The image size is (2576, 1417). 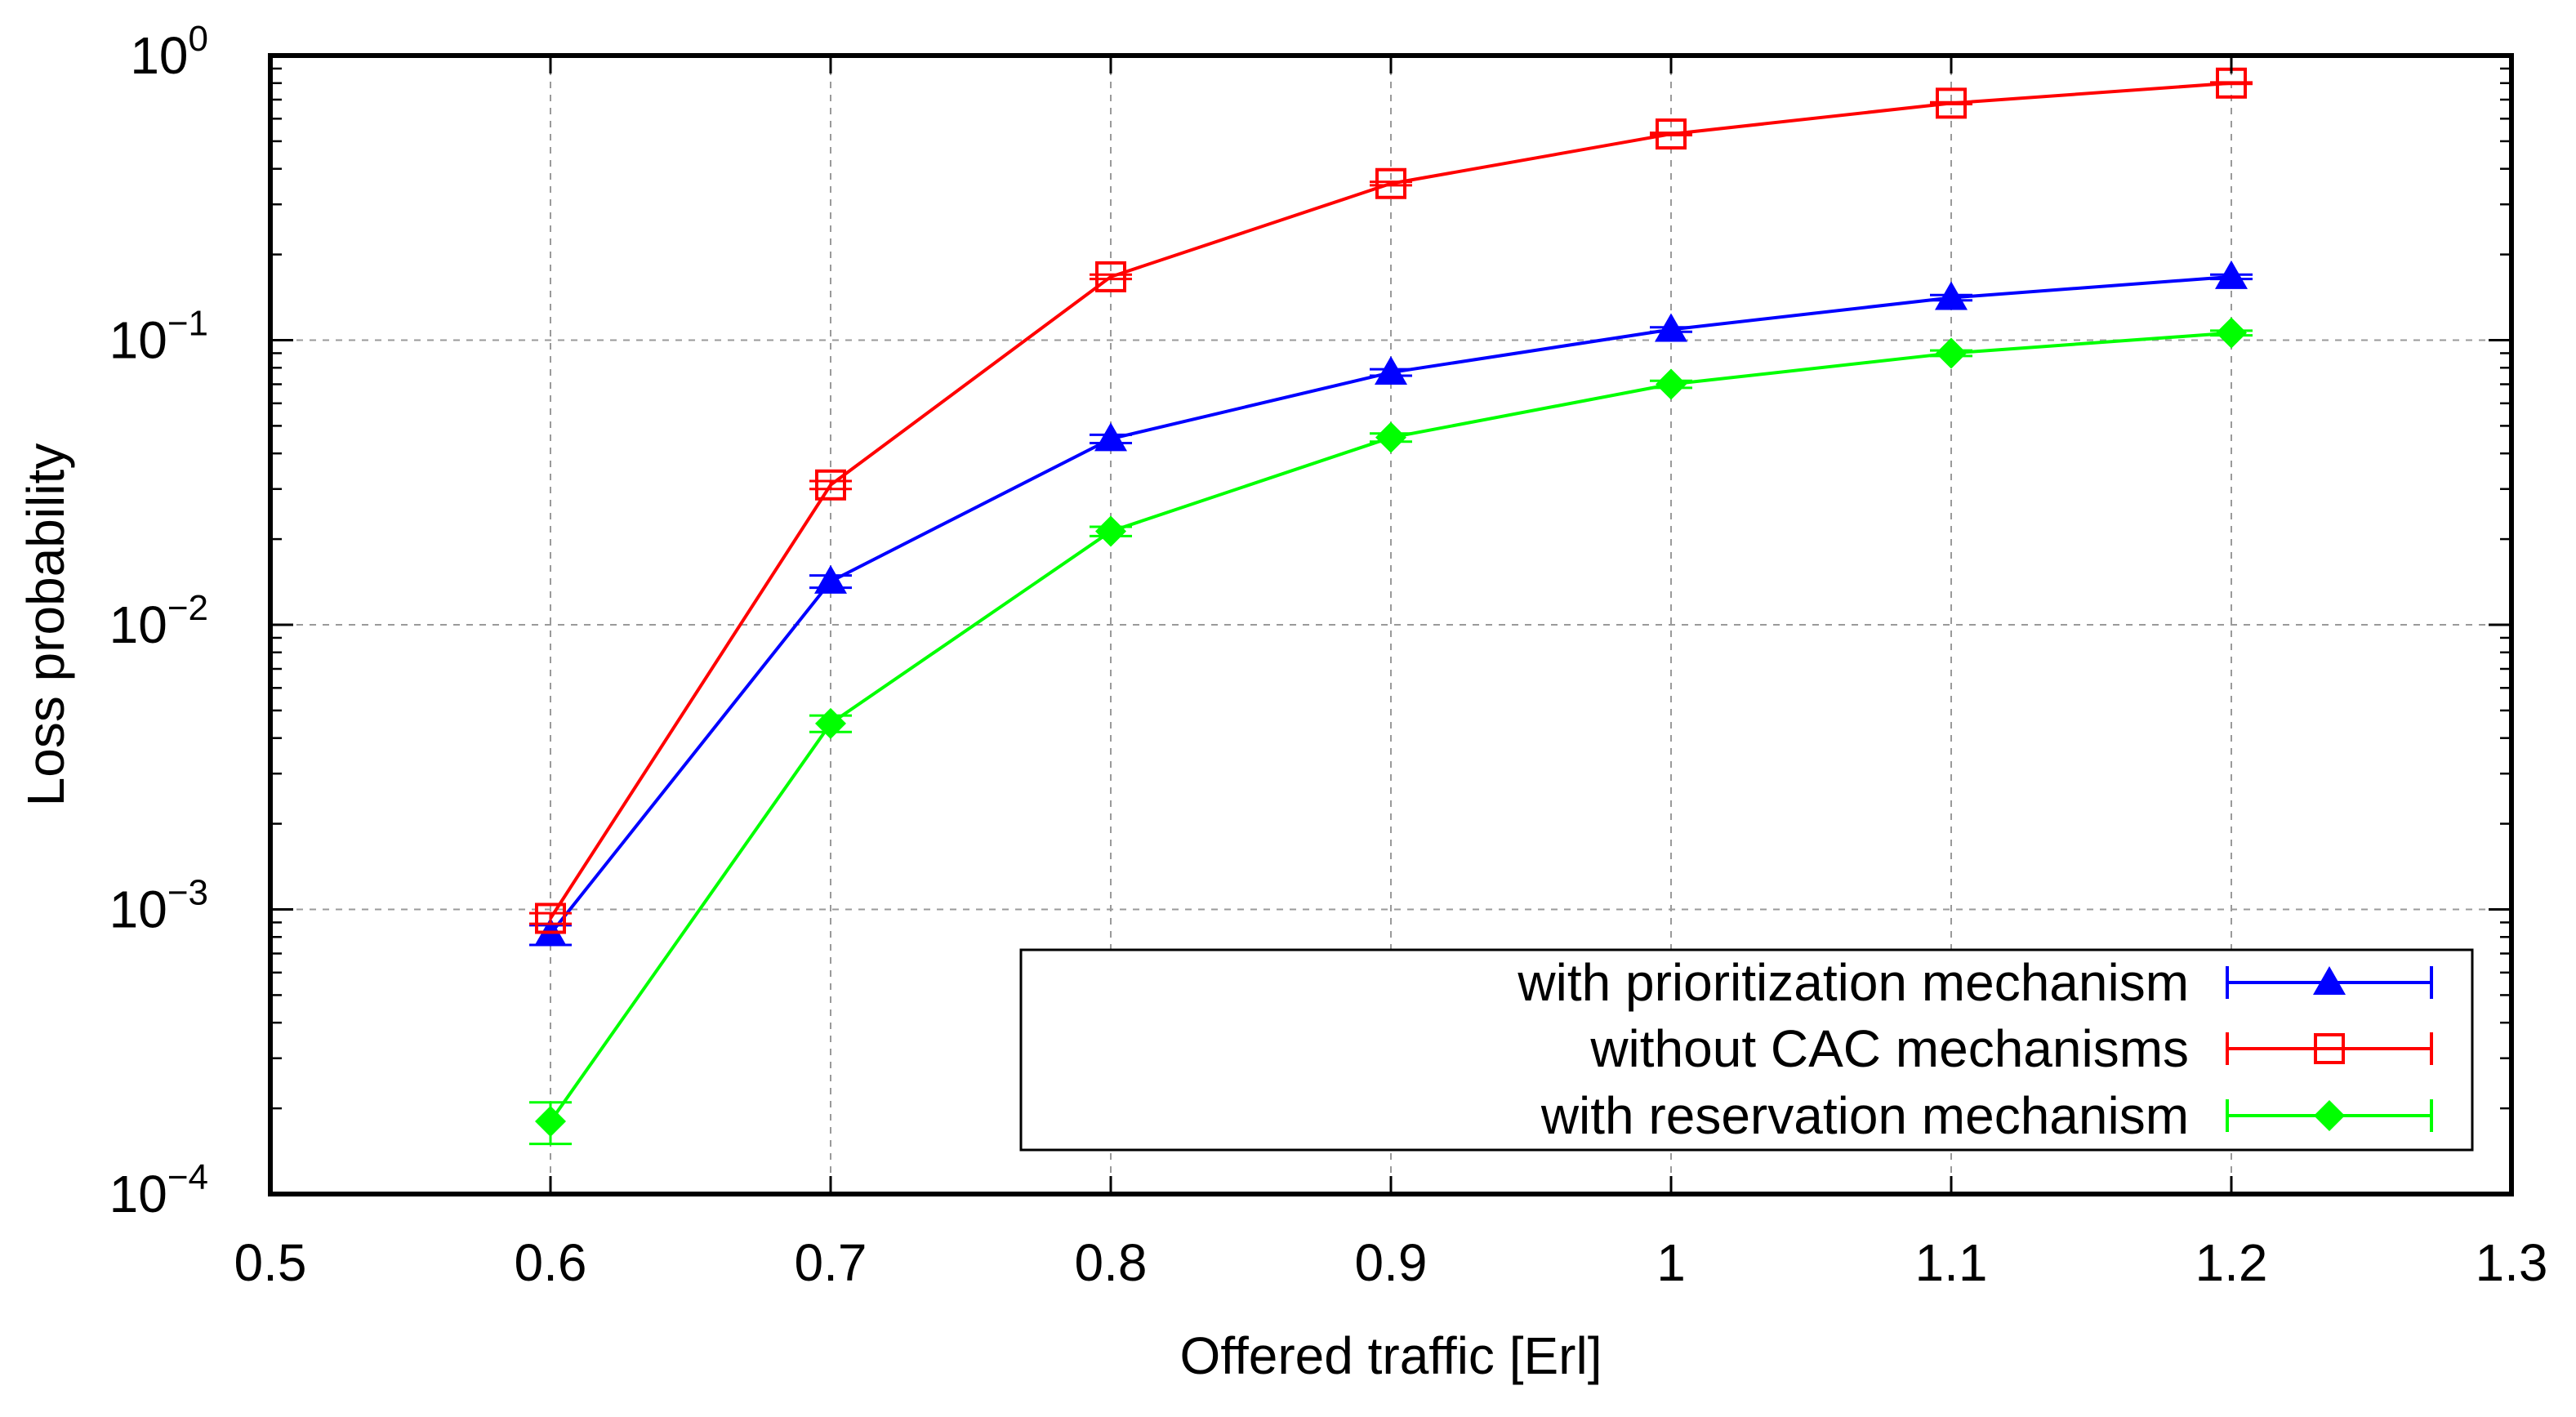 I want to click on y-tick-exponent: 0, so click(x=198, y=39).